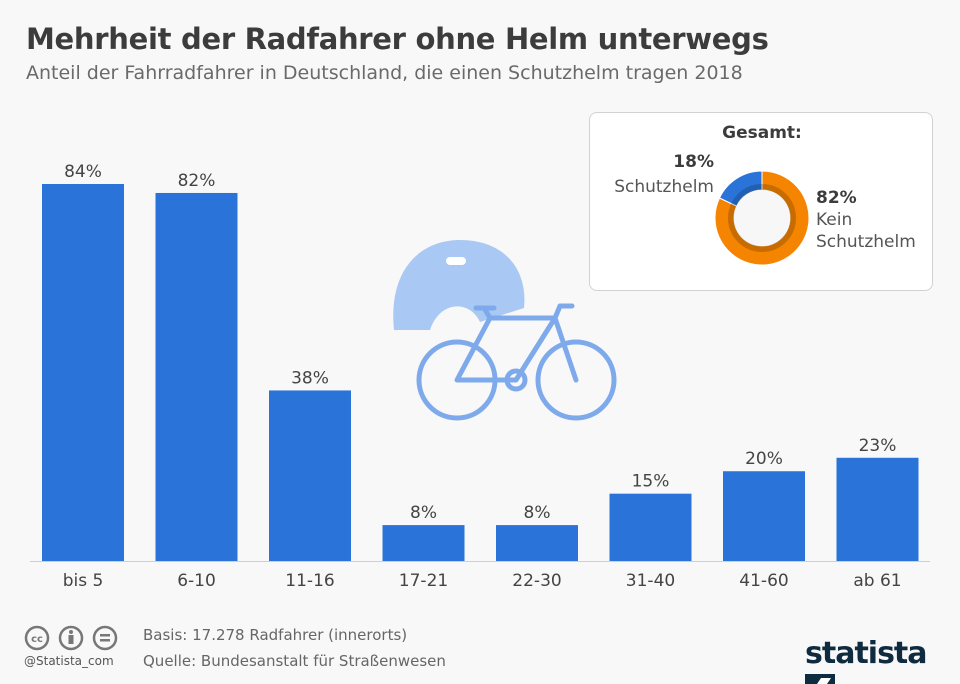 The height and width of the screenshot is (684, 960). I want to click on svg-text: cc, so click(37, 639).